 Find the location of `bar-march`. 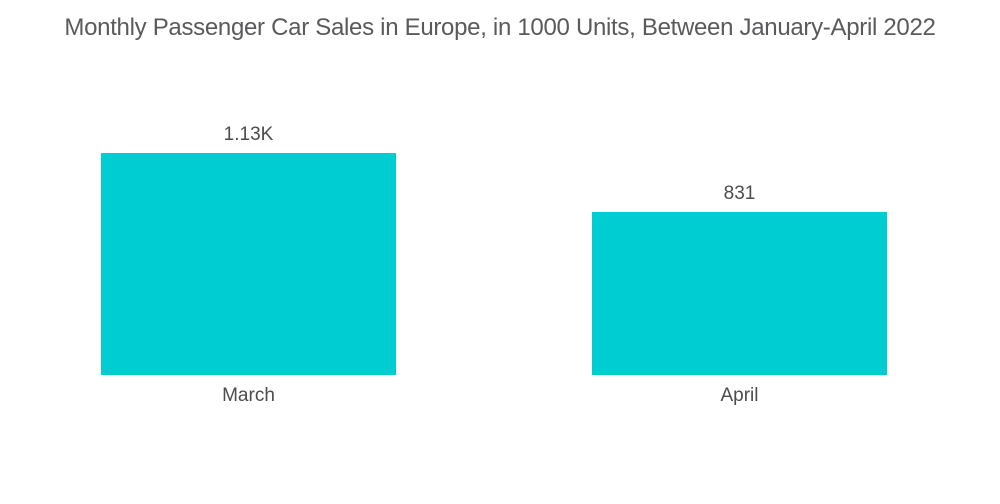

bar-march is located at coordinates (248, 264).